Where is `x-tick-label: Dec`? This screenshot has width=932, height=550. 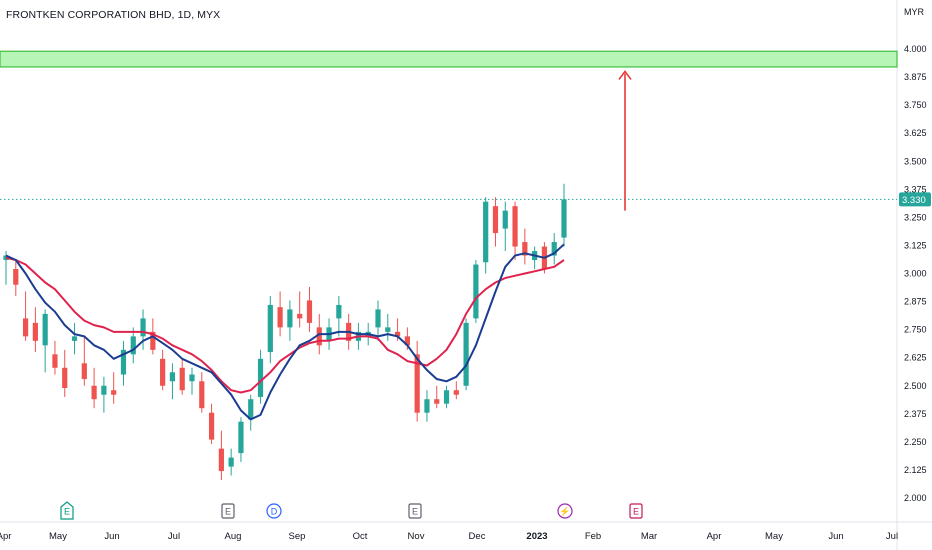 x-tick-label: Dec is located at coordinates (477, 536).